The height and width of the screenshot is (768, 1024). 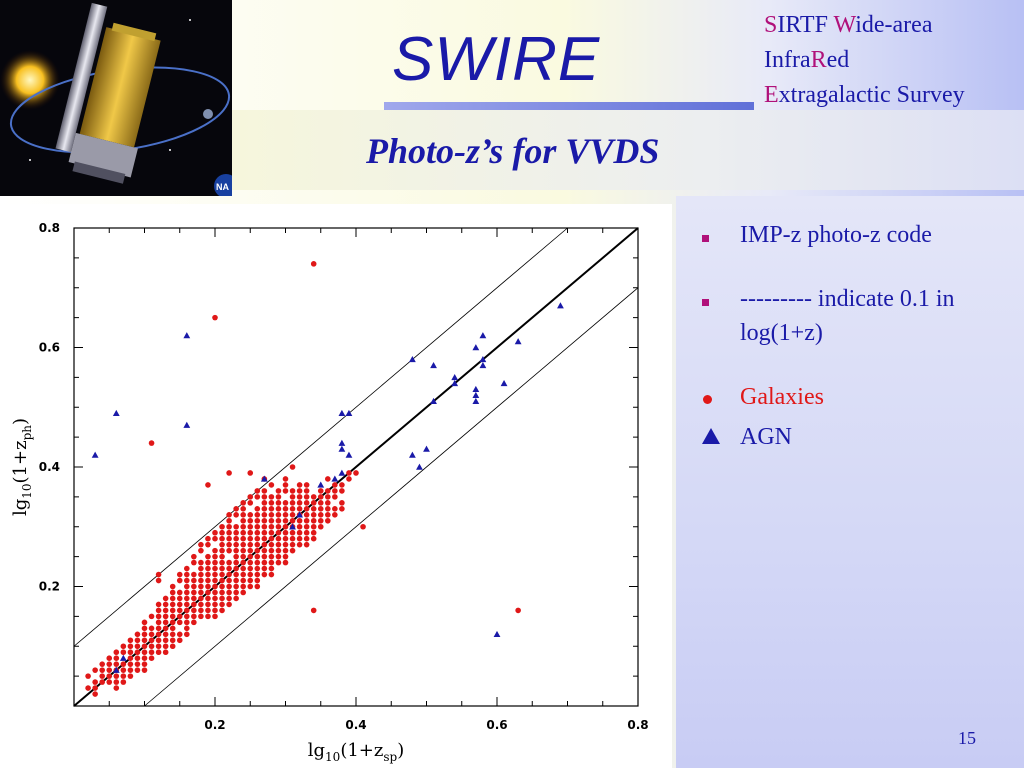 I want to click on page-number: 15, so click(x=967, y=738).